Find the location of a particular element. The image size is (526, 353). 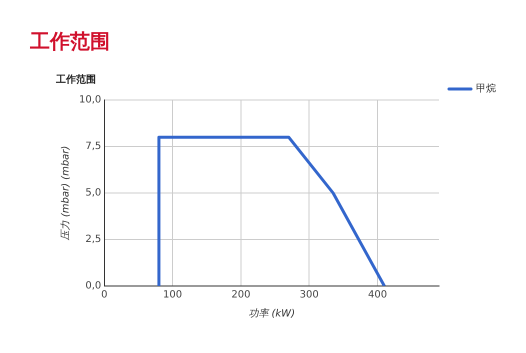

y-tick-label: 2,5 is located at coordinates (93, 240).